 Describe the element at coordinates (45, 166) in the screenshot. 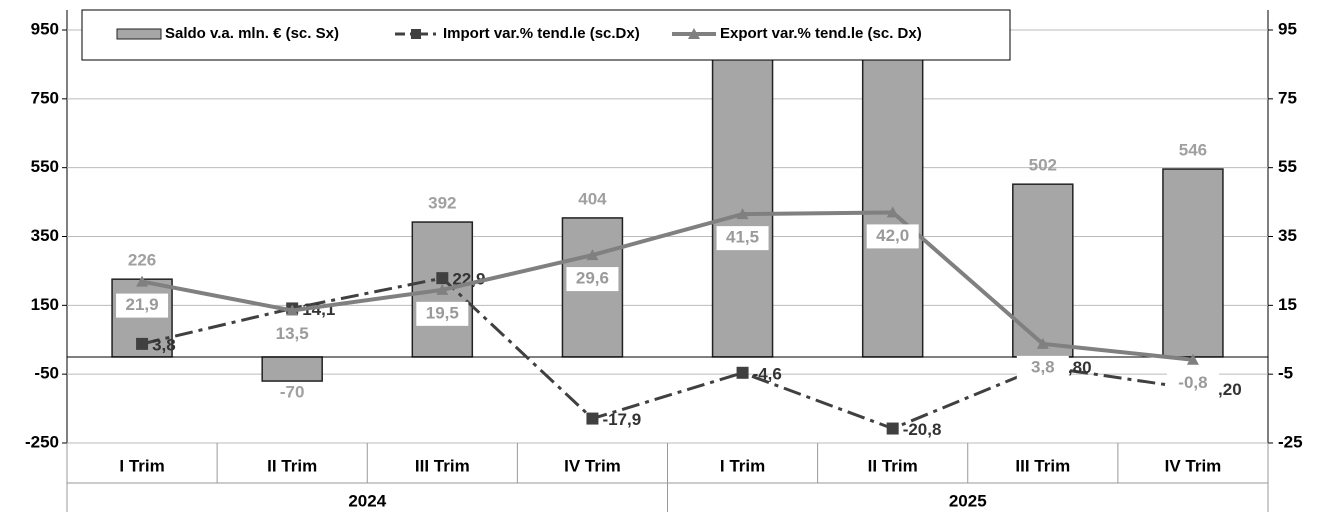

I see `y-tick-label: 550` at that location.